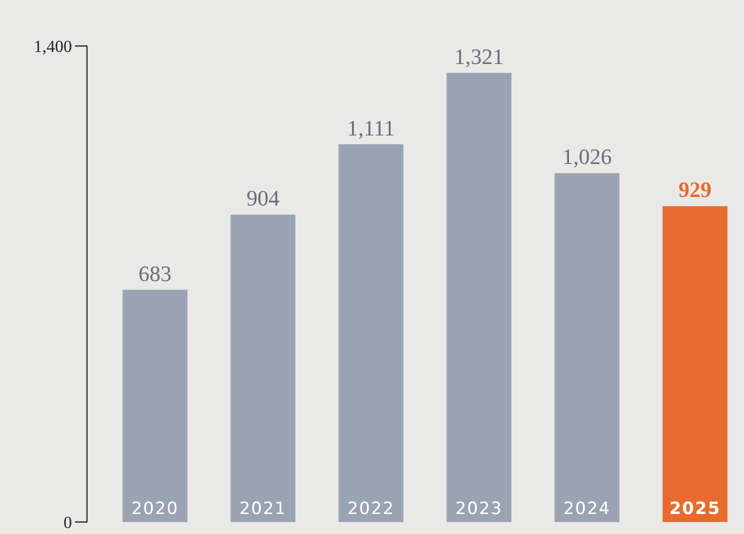 The height and width of the screenshot is (534, 744). What do you see at coordinates (587, 509) in the screenshot?
I see `x-tick-label: 2024` at bounding box center [587, 509].